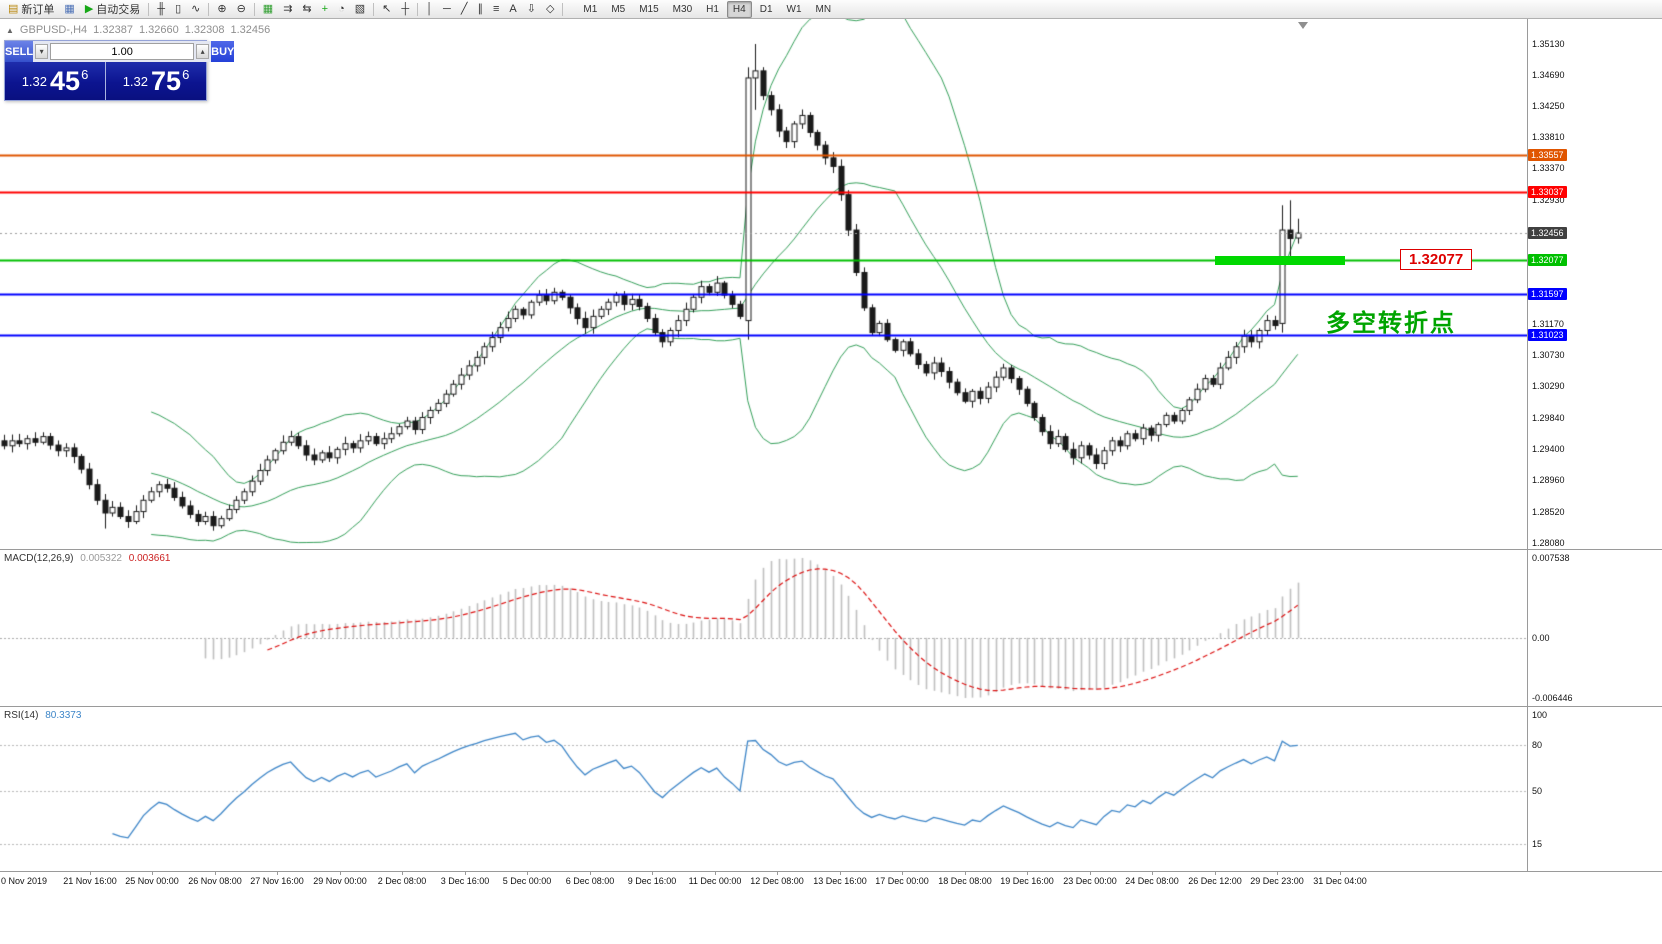 The width and height of the screenshot is (1662, 944). What do you see at coordinates (341, 9) in the screenshot?
I see `refresh-button: ◔` at bounding box center [341, 9].